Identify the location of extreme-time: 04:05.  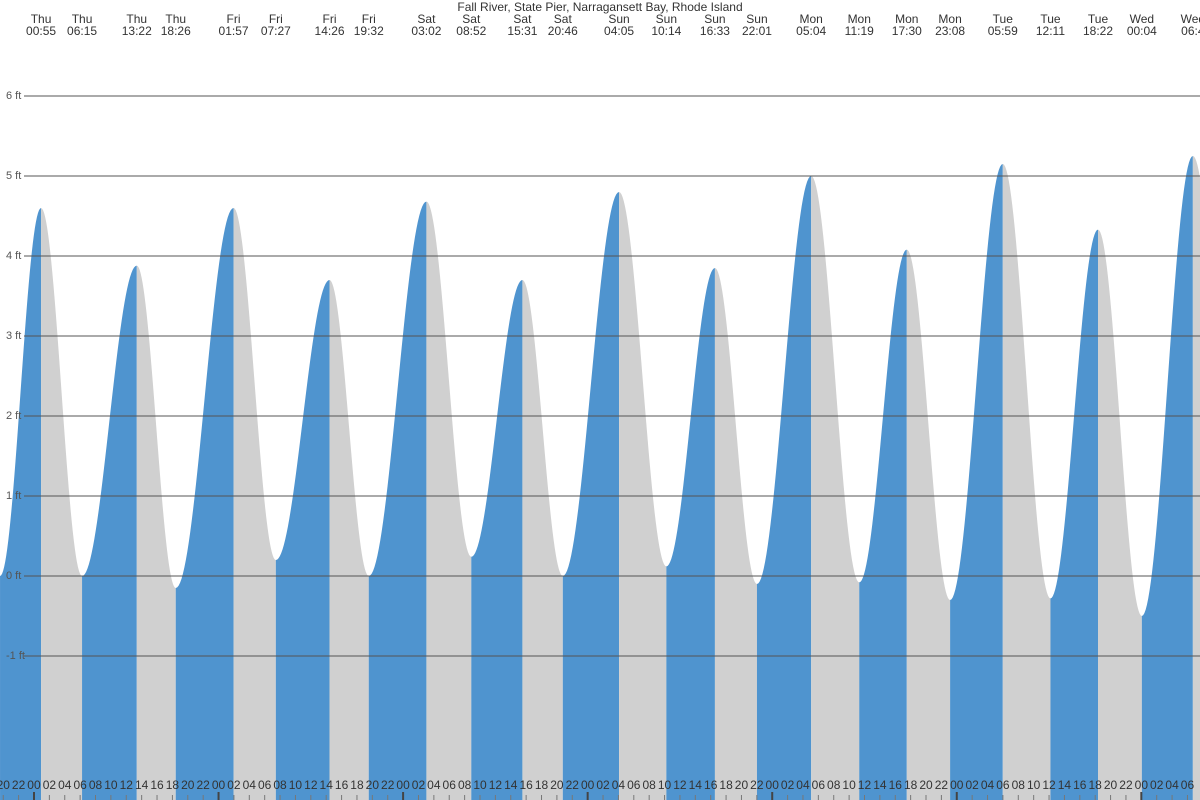
(619, 31).